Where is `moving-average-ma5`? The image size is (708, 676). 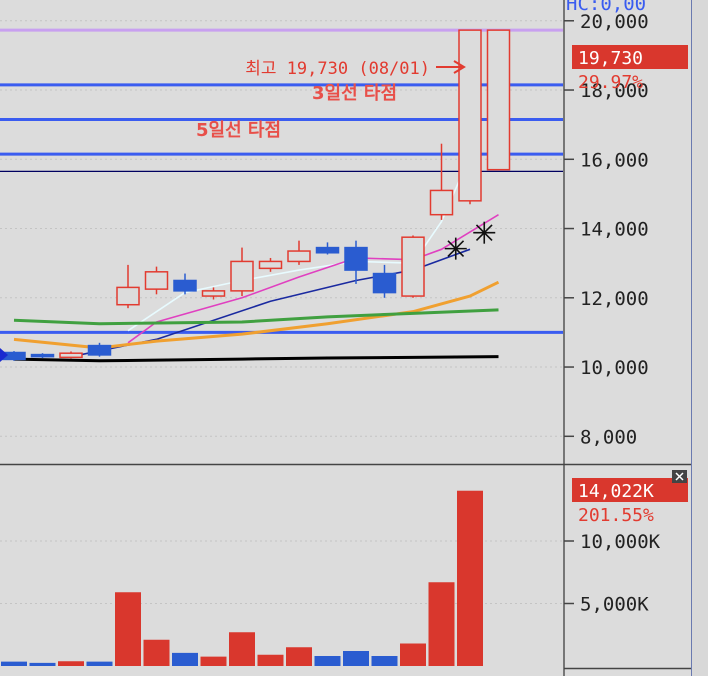
moving-average-ma5 is located at coordinates (313, 279).